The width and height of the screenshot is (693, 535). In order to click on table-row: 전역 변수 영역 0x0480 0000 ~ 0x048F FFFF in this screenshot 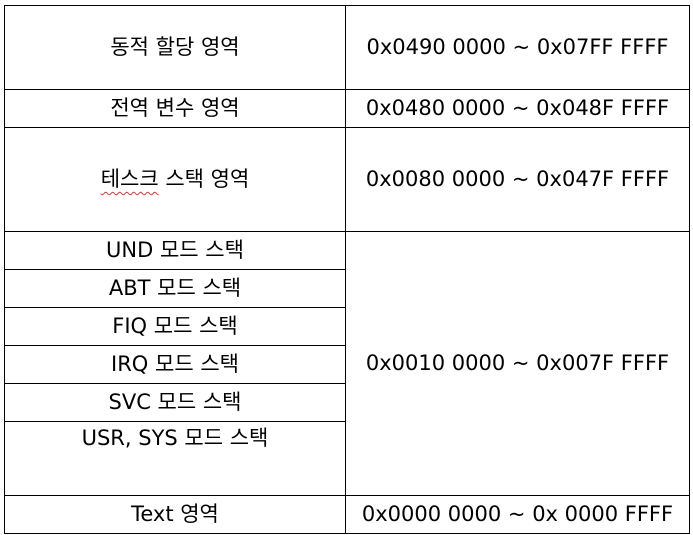, I will do `click(347, 108)`.